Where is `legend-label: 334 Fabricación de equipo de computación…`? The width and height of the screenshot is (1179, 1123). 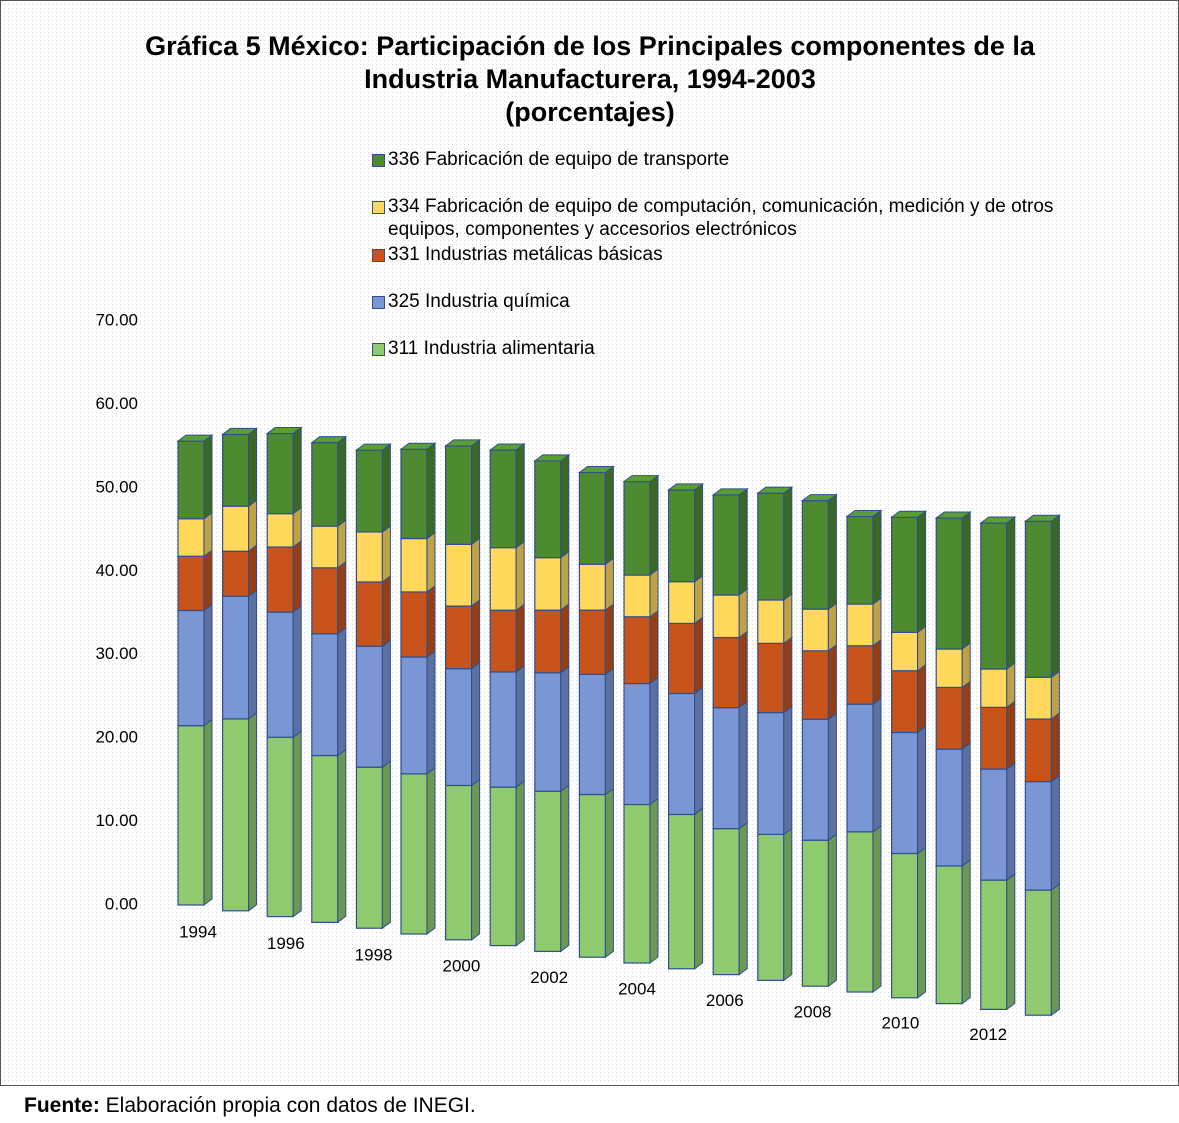 legend-label: 334 Fabricación de equipo de computación… is located at coordinates (721, 218).